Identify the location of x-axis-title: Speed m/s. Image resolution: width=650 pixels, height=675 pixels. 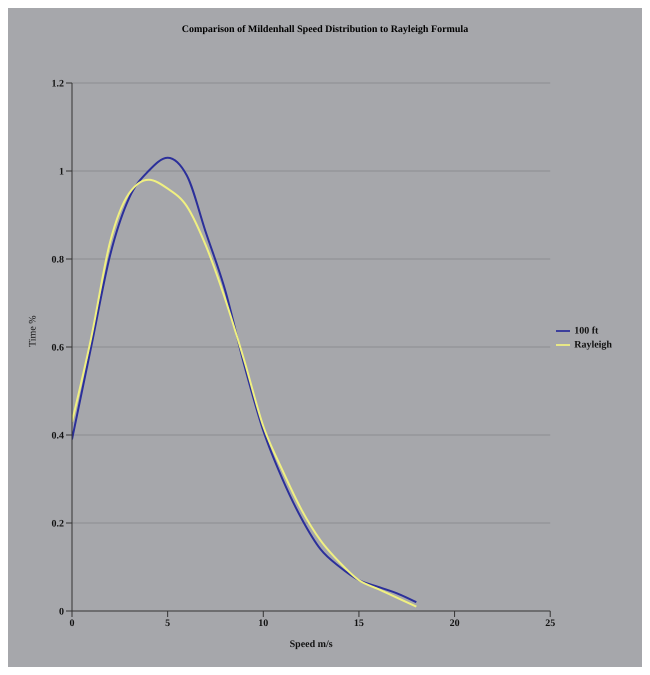
(311, 644).